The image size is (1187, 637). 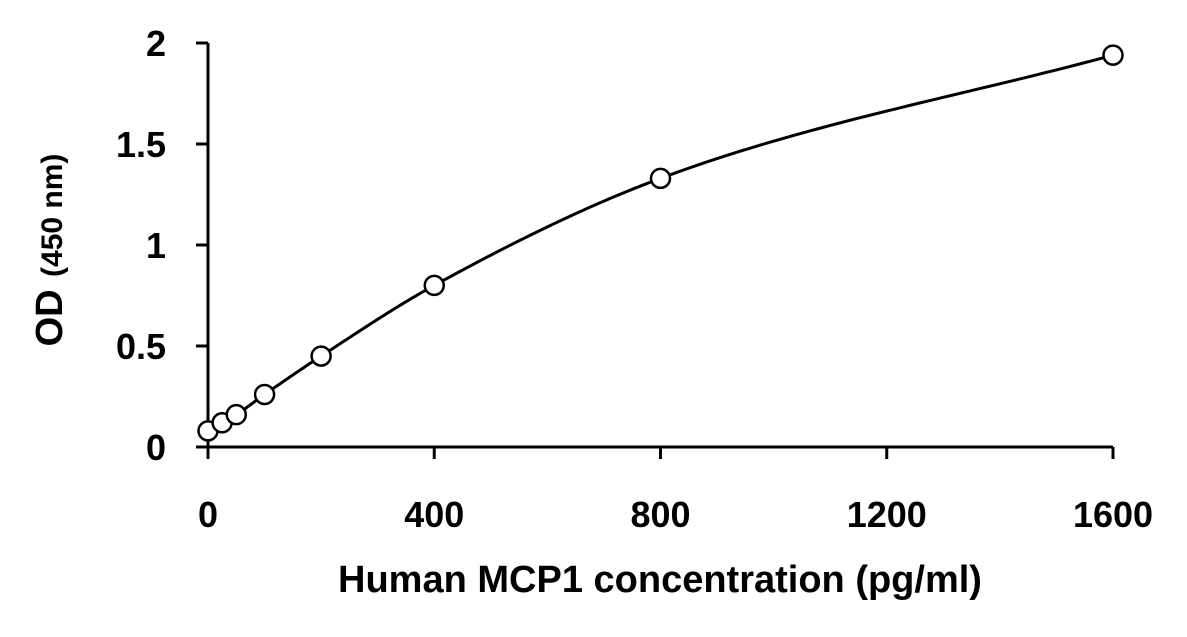 What do you see at coordinates (156, 245) in the screenshot?
I see `y-tick-label: 1` at bounding box center [156, 245].